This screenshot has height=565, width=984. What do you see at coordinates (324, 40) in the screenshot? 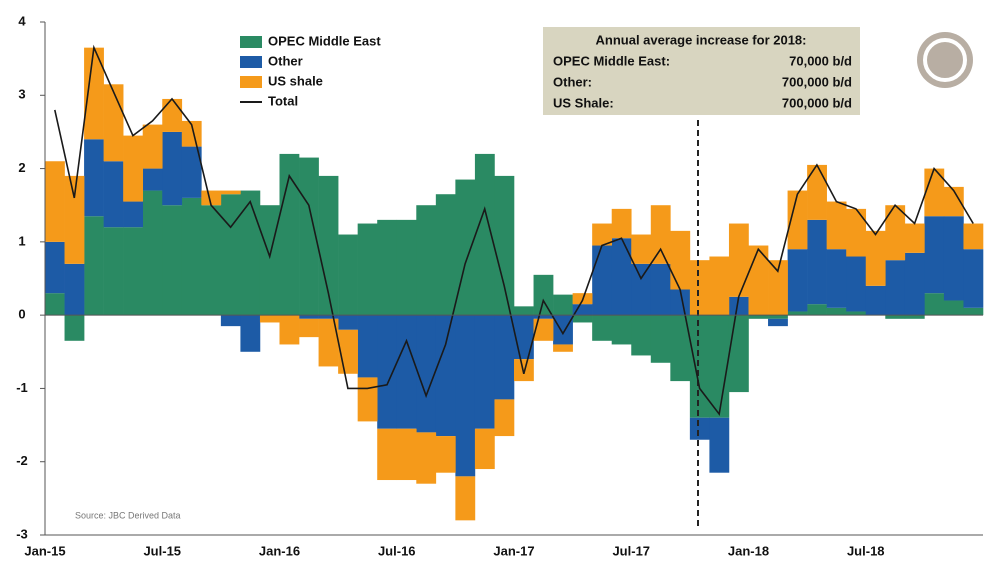
I see `legend-label: OPEC Middle East` at bounding box center [324, 40].